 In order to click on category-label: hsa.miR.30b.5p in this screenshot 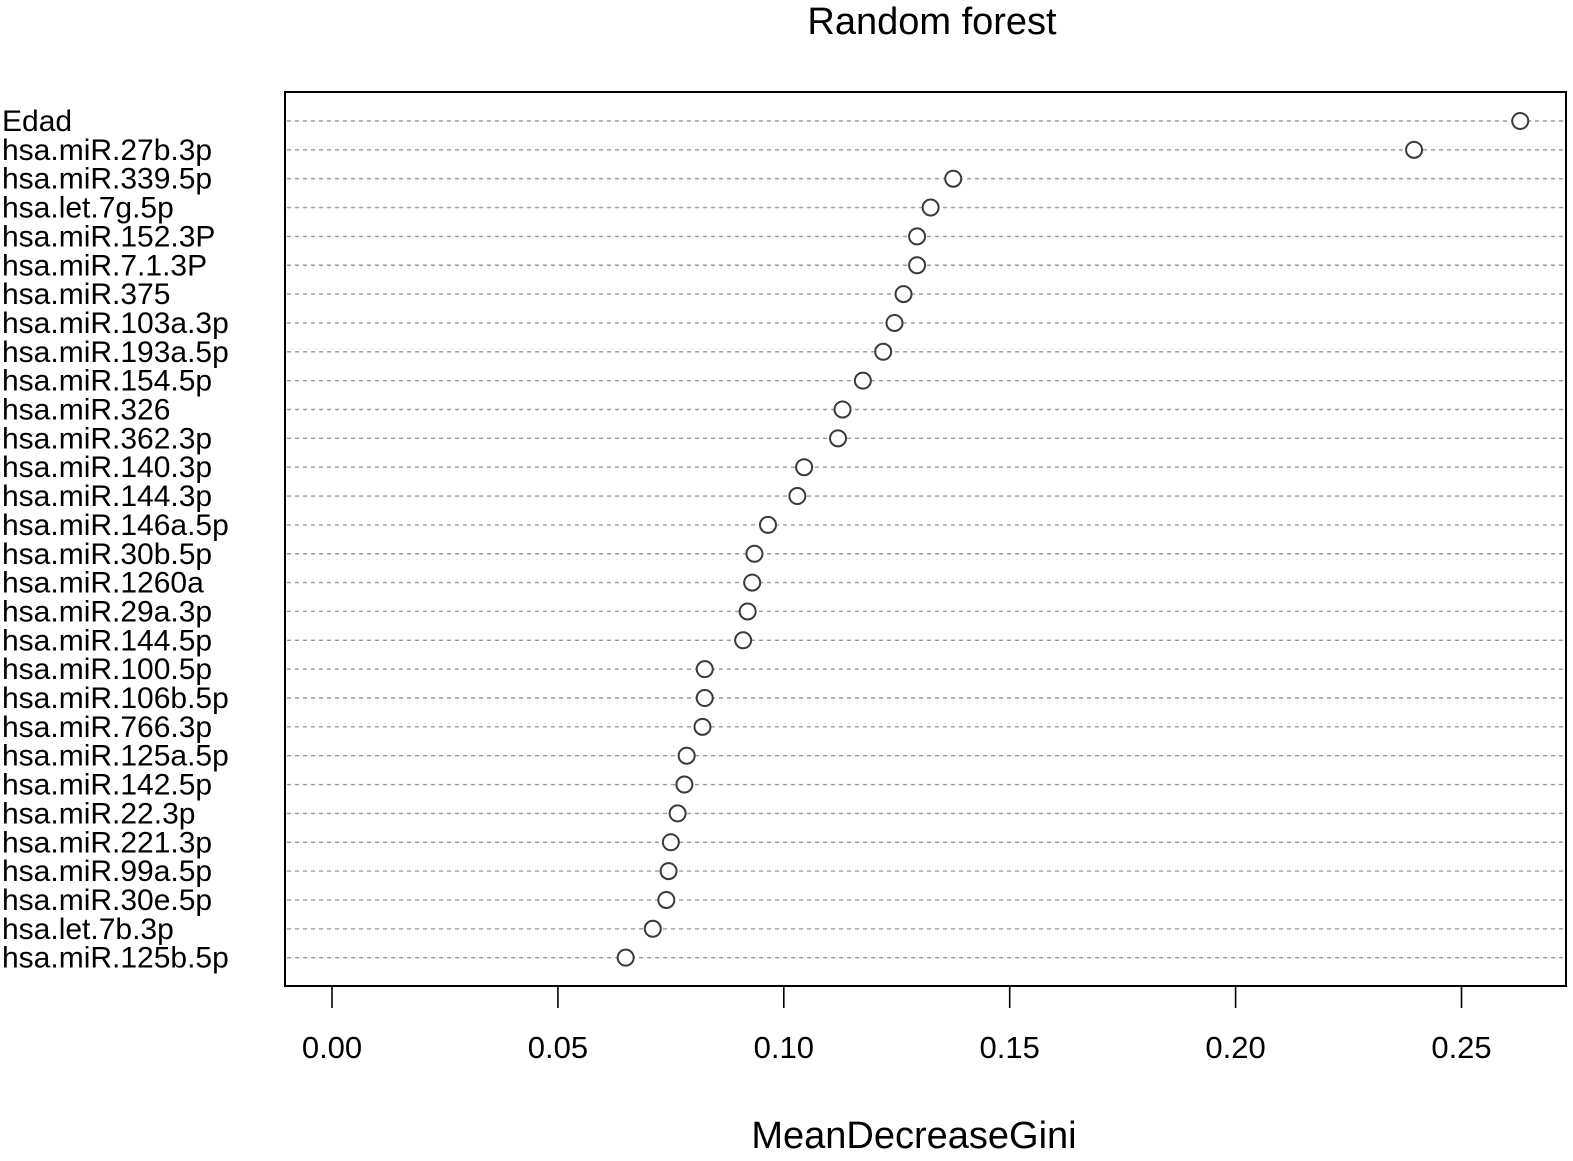, I will do `click(107, 554)`.